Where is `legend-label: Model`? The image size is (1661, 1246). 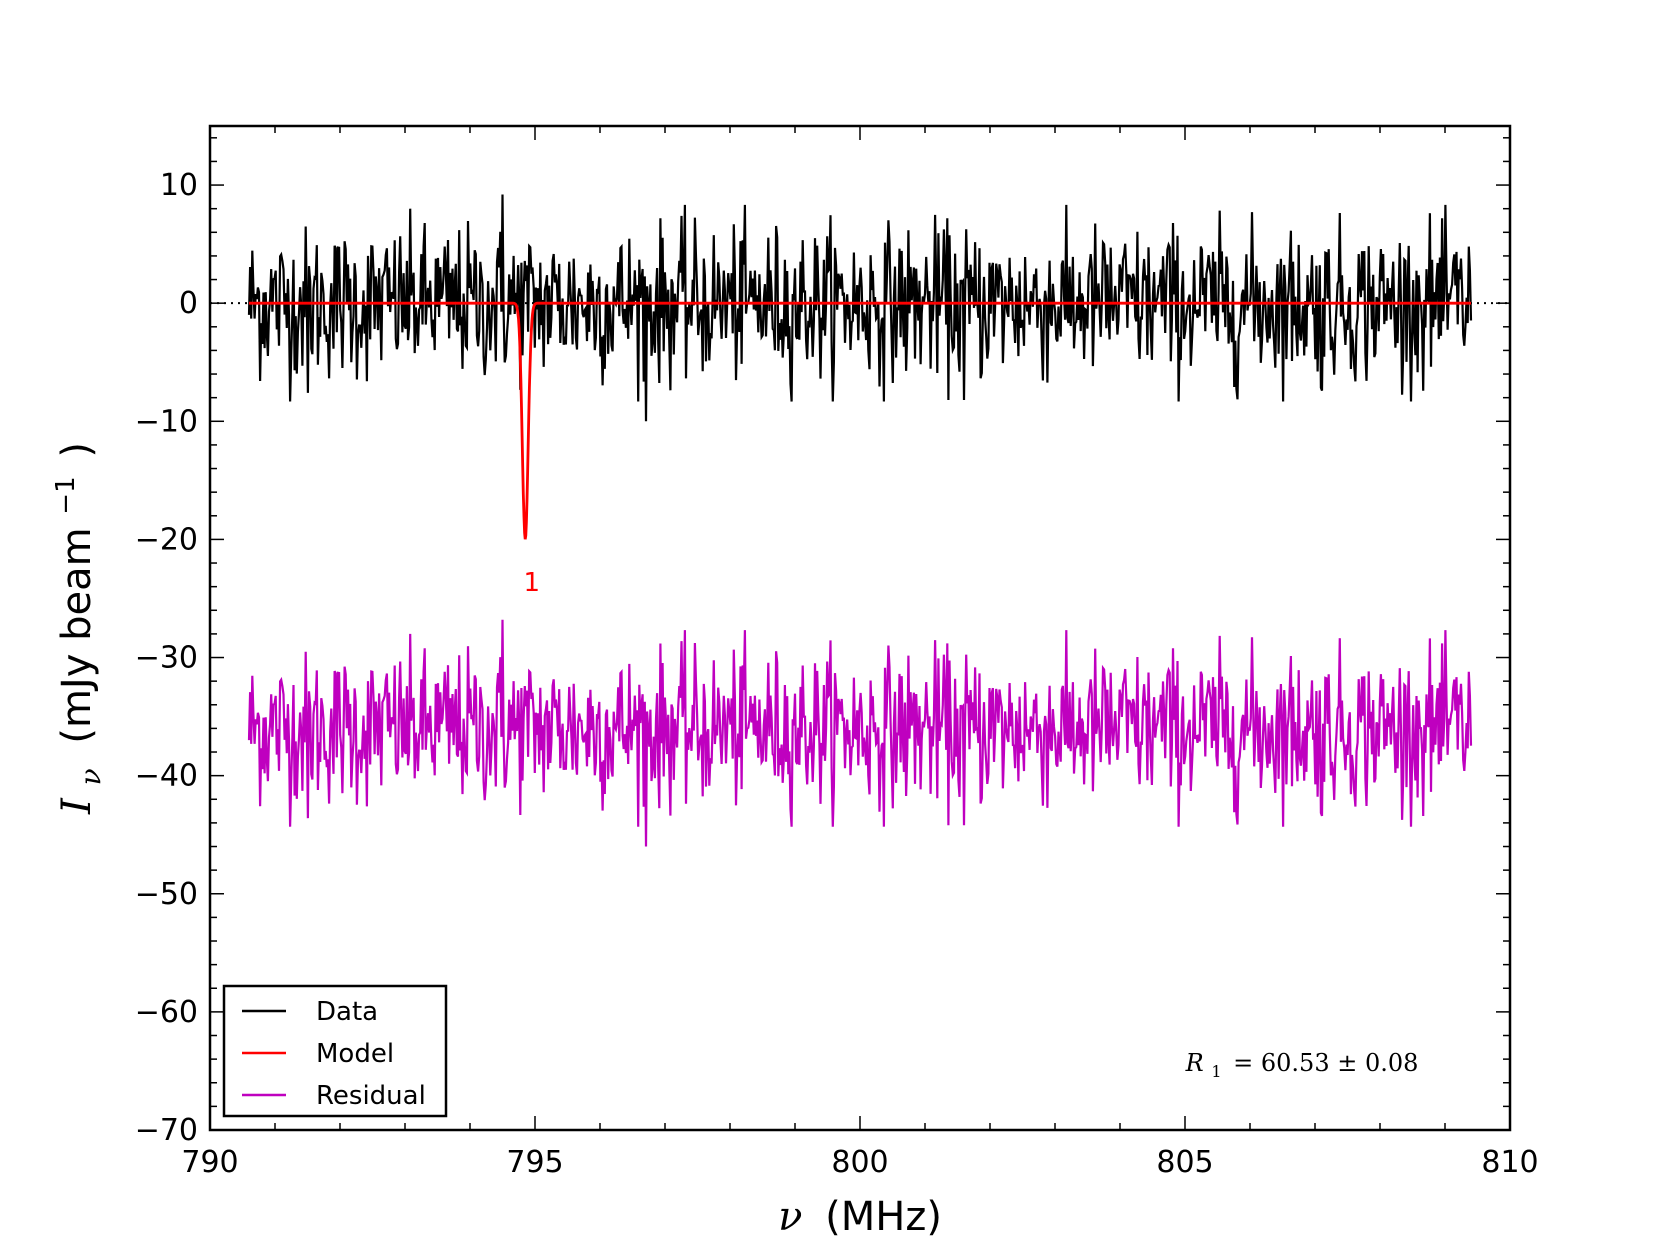 legend-label: Model is located at coordinates (355, 1054).